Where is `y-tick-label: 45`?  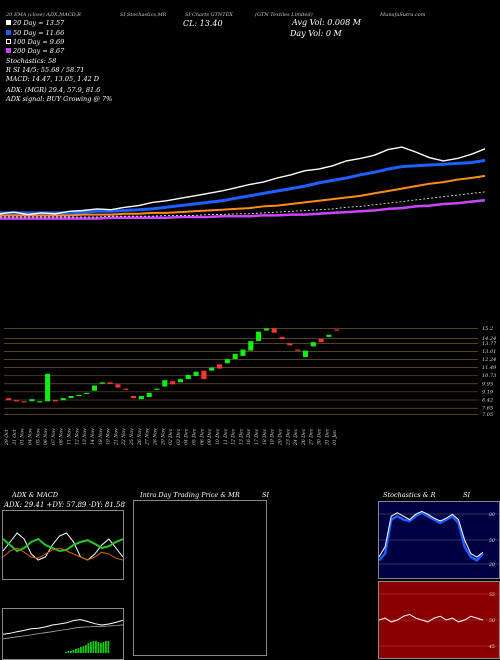 y-tick-label: 45 is located at coordinates (491, 647).